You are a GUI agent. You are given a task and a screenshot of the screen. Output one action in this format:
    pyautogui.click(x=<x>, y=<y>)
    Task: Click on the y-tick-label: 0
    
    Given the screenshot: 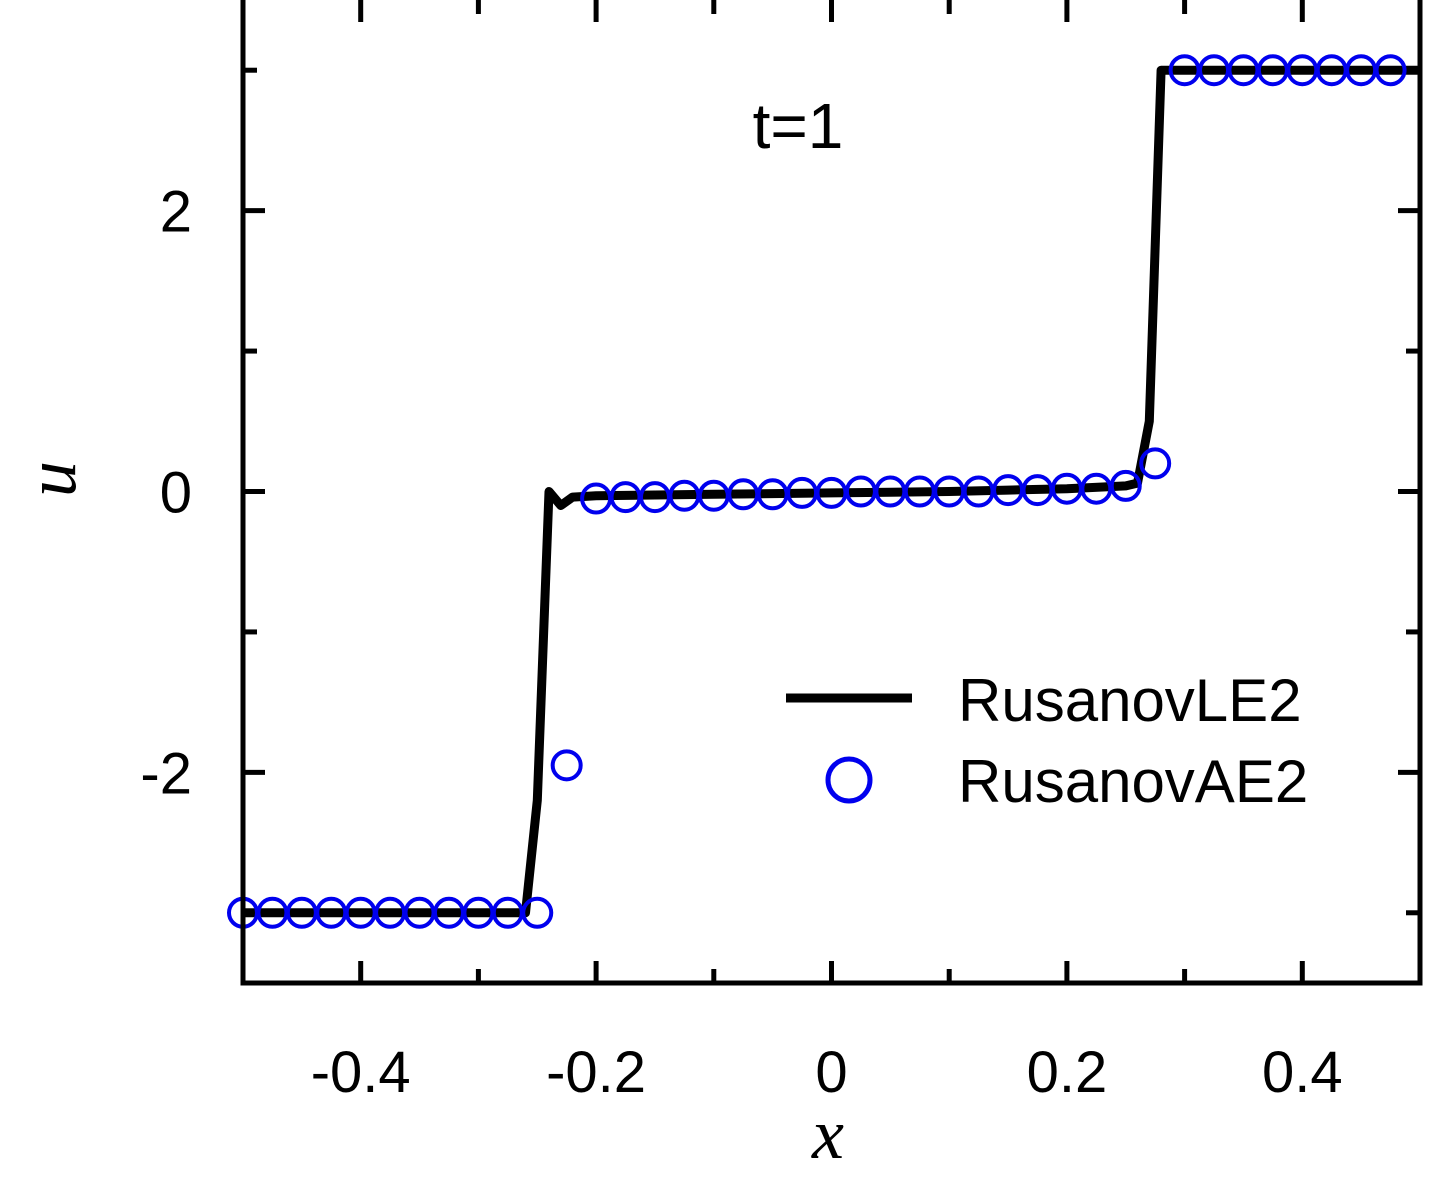 What is the action you would take?
    pyautogui.click(x=176, y=493)
    